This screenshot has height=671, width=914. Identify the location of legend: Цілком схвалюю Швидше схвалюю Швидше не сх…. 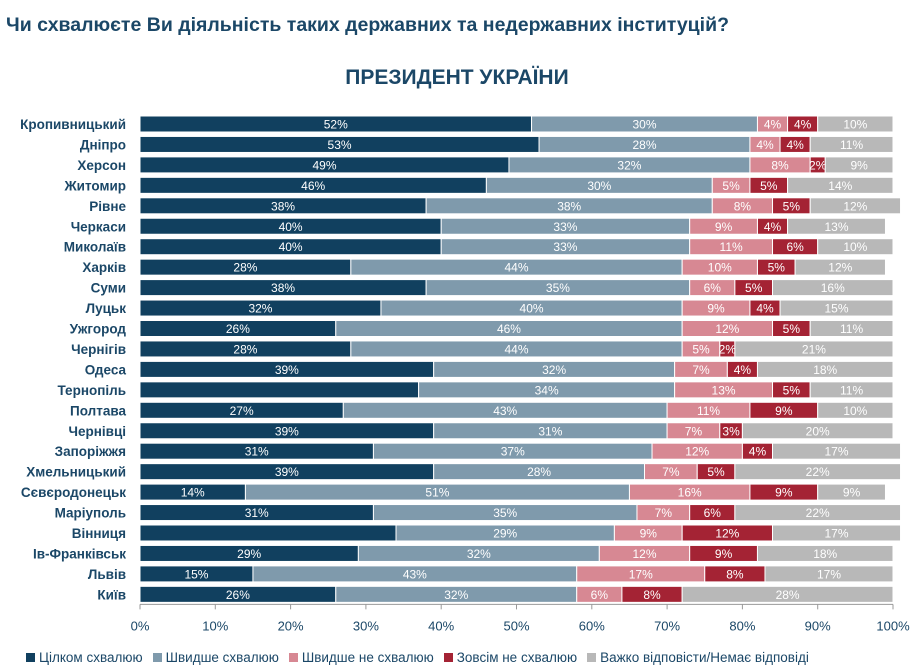
(466, 657).